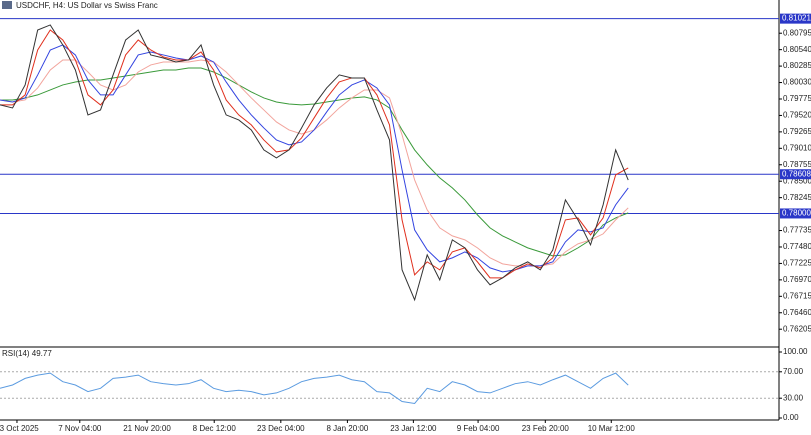  Describe the element at coordinates (797, 164) in the screenshot. I see `y-tick-label: 0.78755` at that location.